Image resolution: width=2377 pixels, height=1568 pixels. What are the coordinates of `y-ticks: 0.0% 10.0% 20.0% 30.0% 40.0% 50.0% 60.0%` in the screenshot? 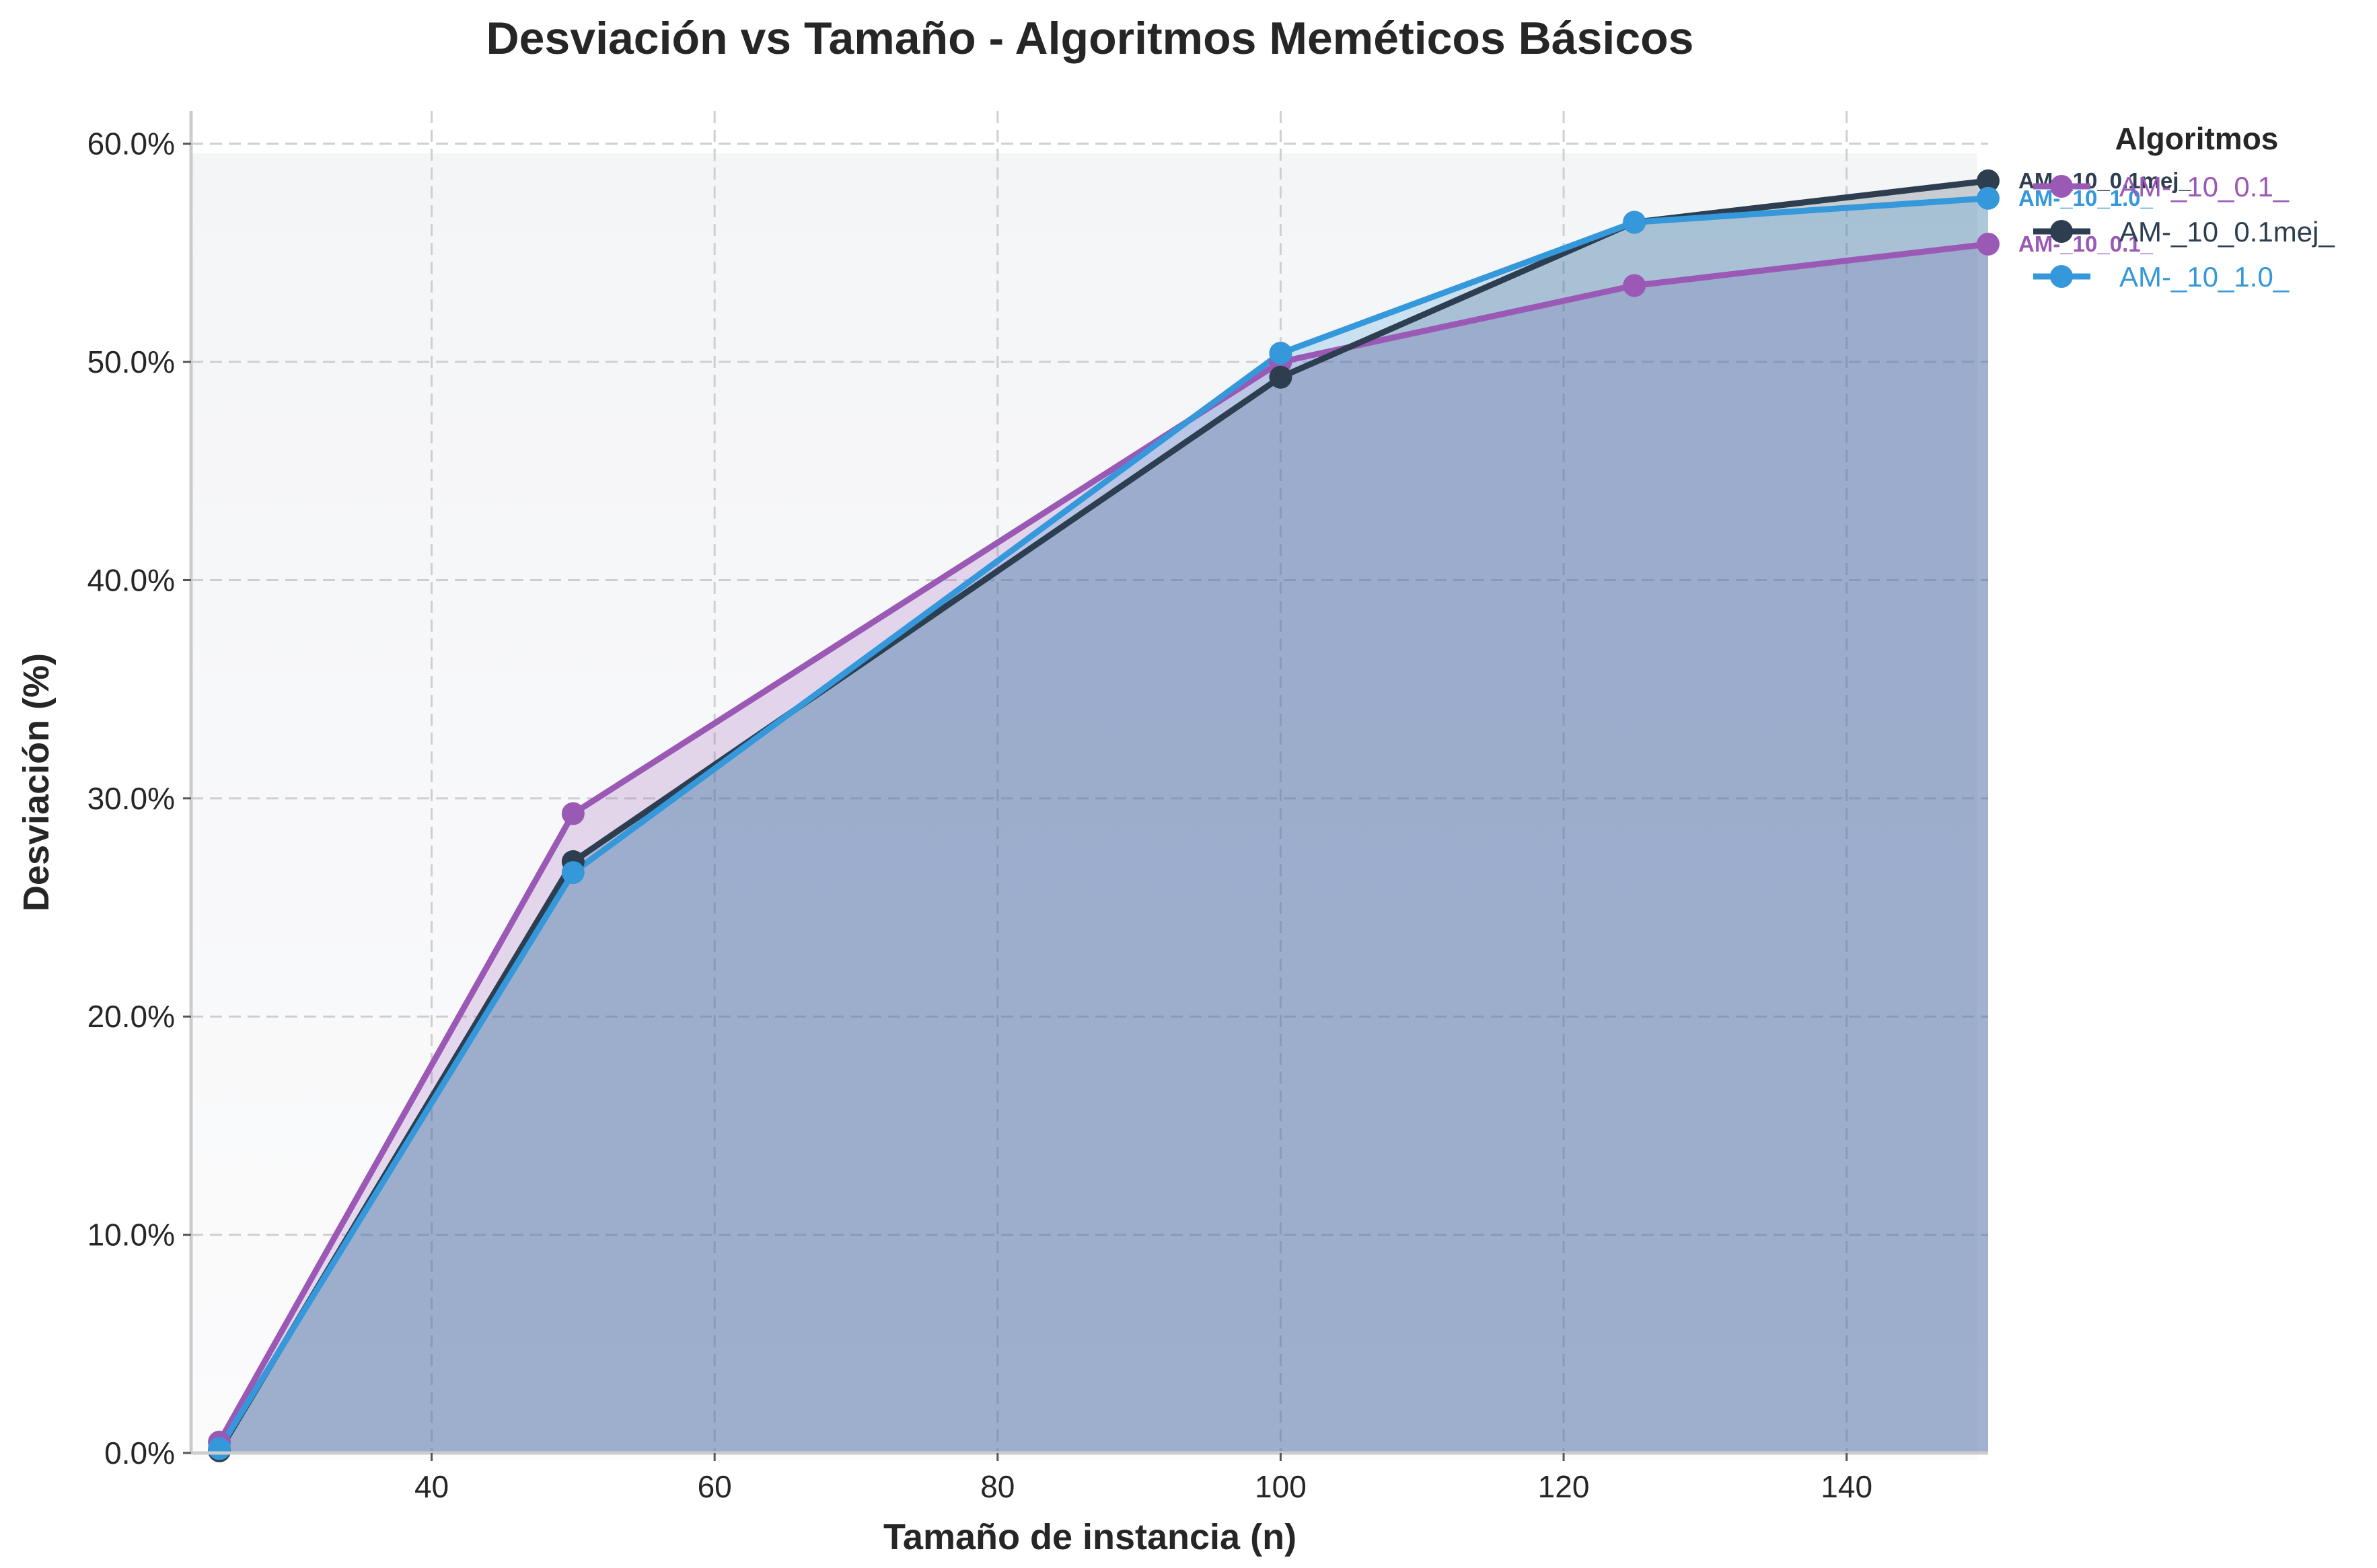 It's located at (139, 798).